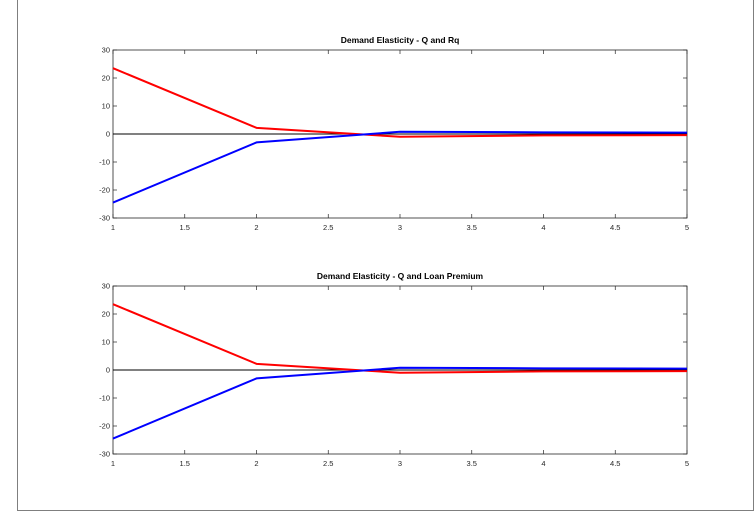  I want to click on chart-title: Demand Elasticity - Q and Loan Premium, so click(400, 276).